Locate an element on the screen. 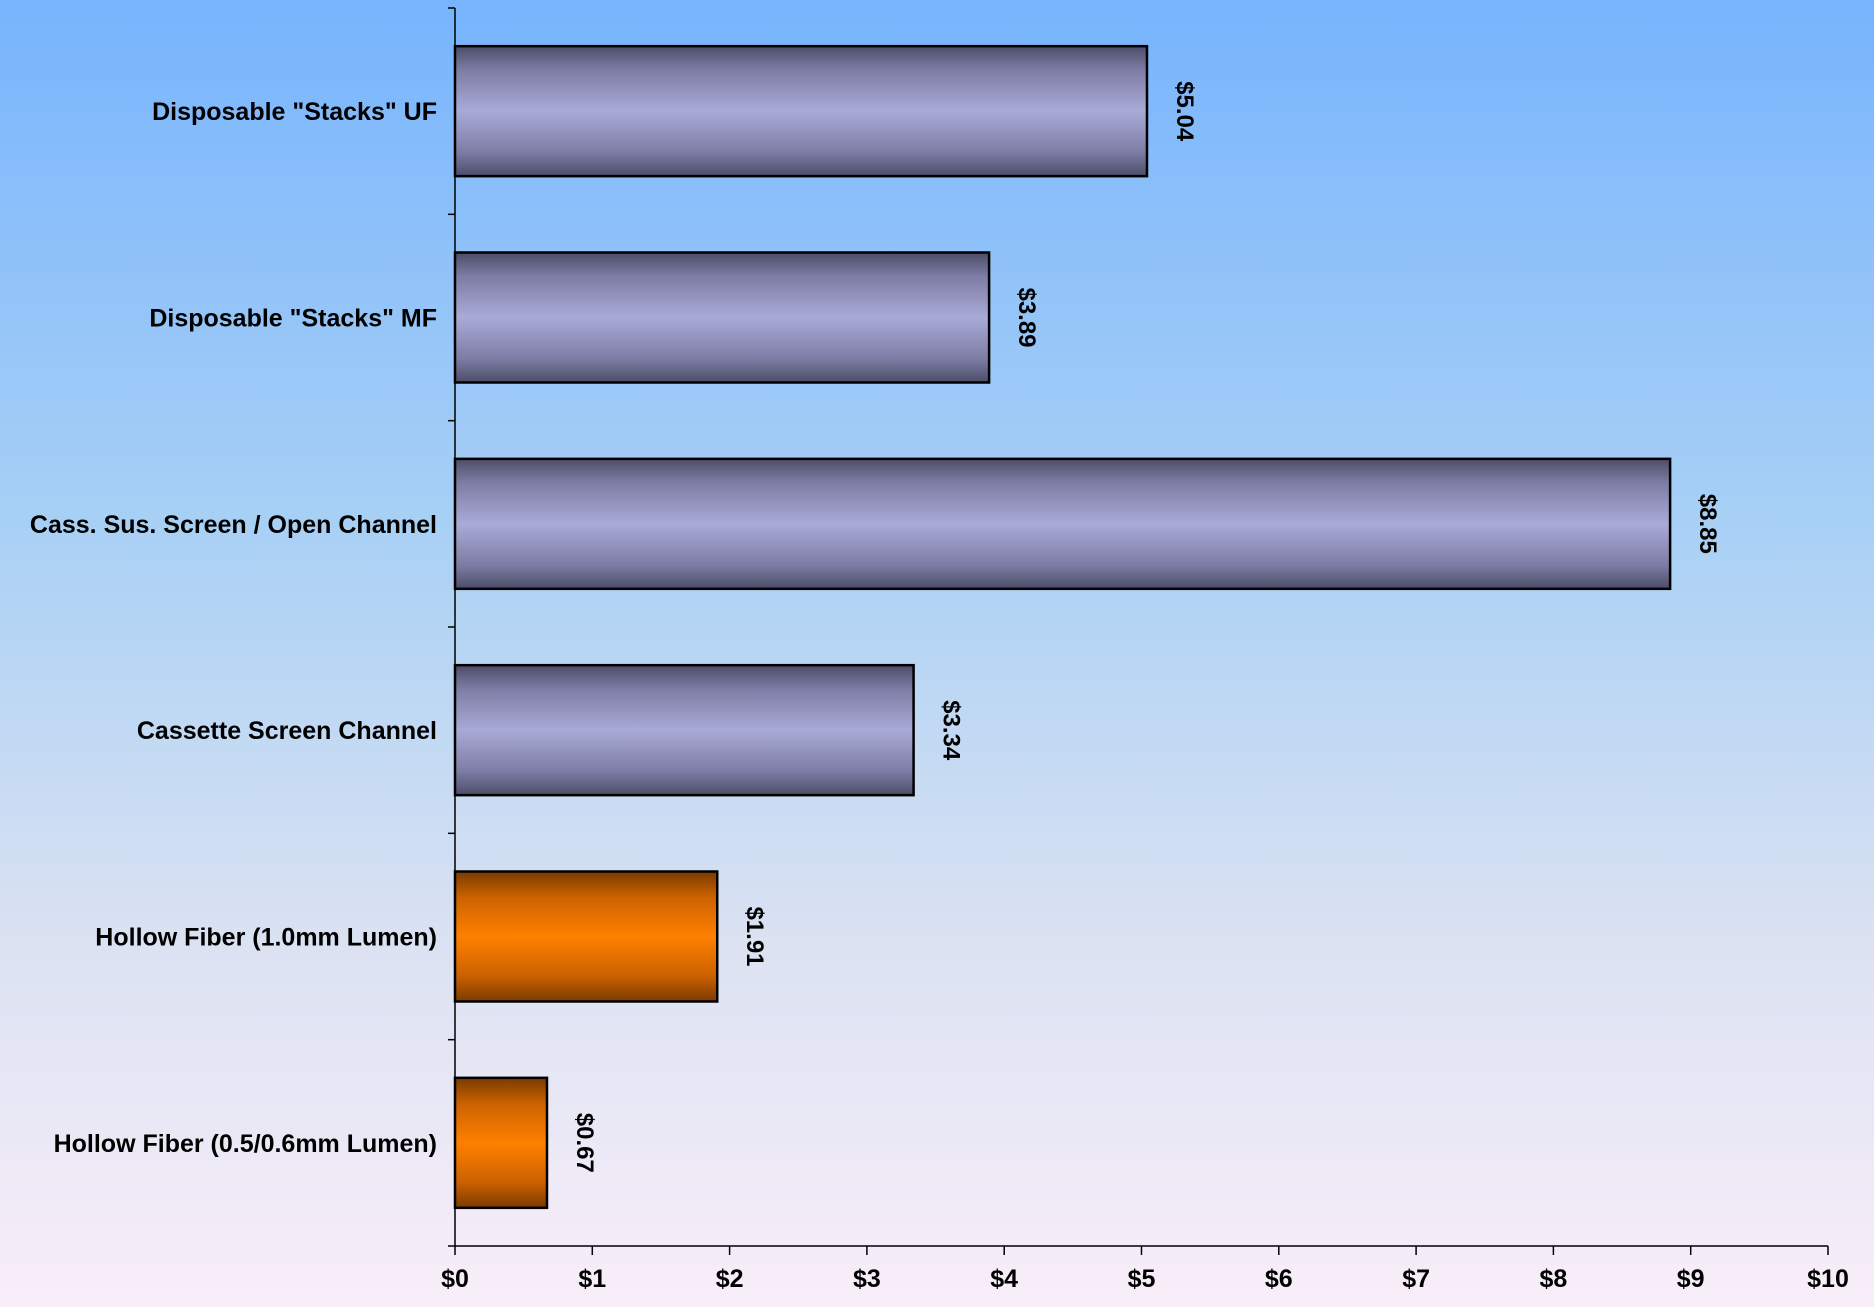 Image resolution: width=1874 pixels, height=1307 pixels. x-tick-label: $7 is located at coordinates (1416, 1279).